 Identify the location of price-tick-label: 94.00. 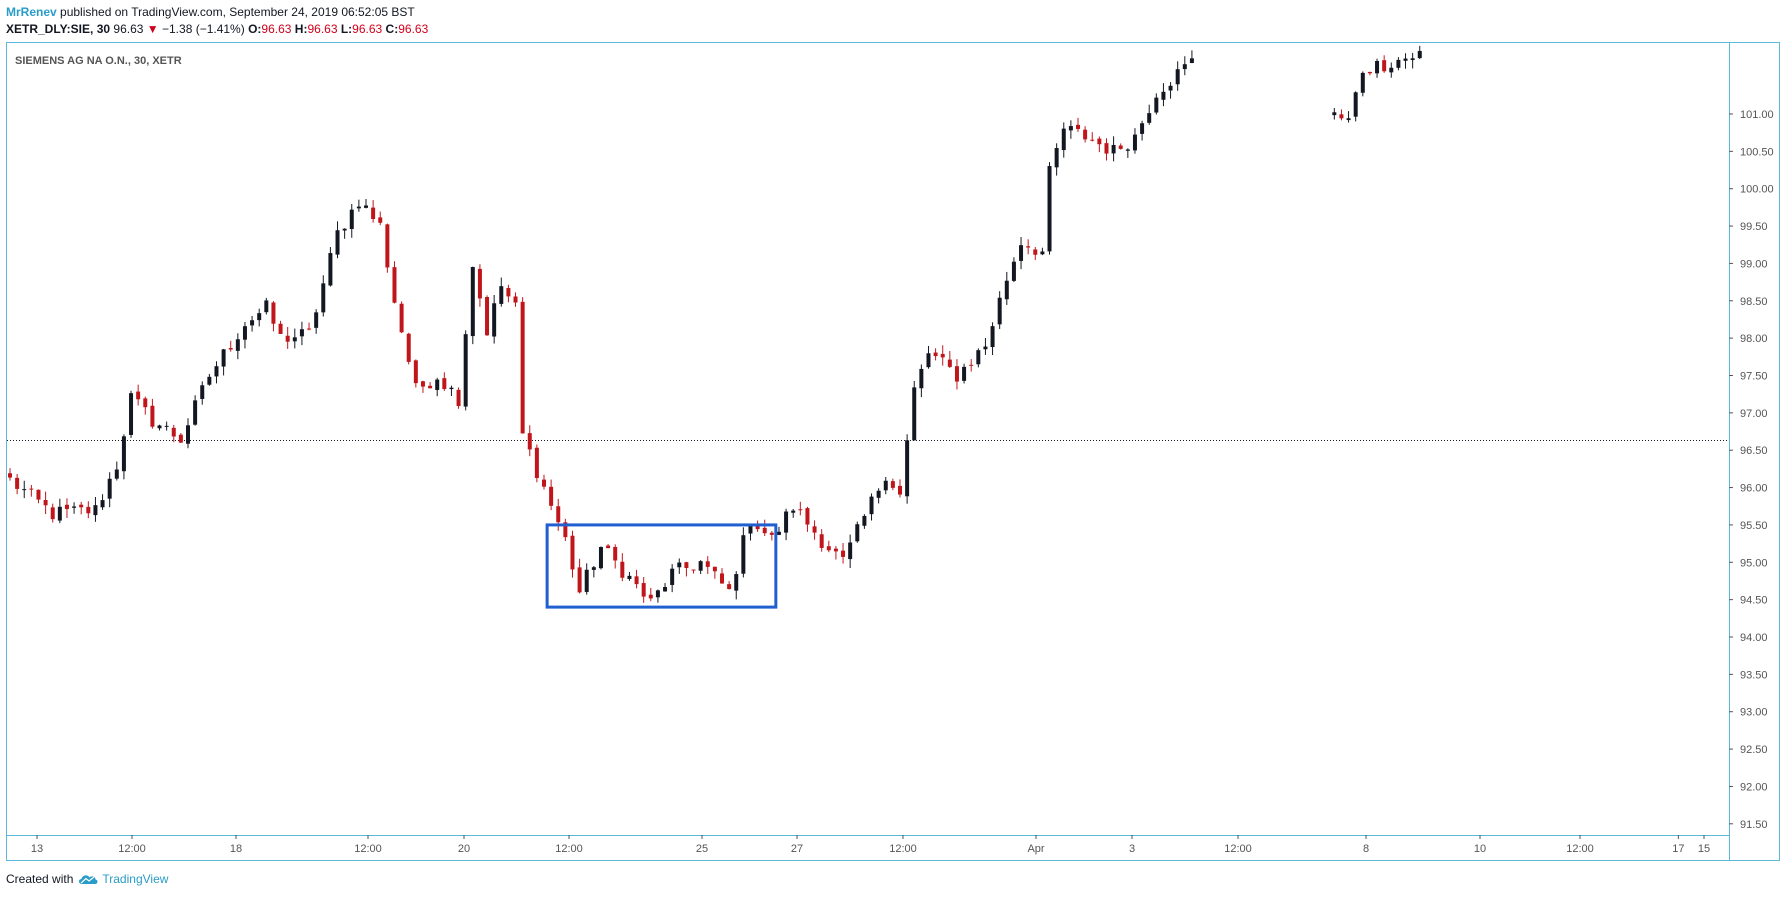
(1754, 638).